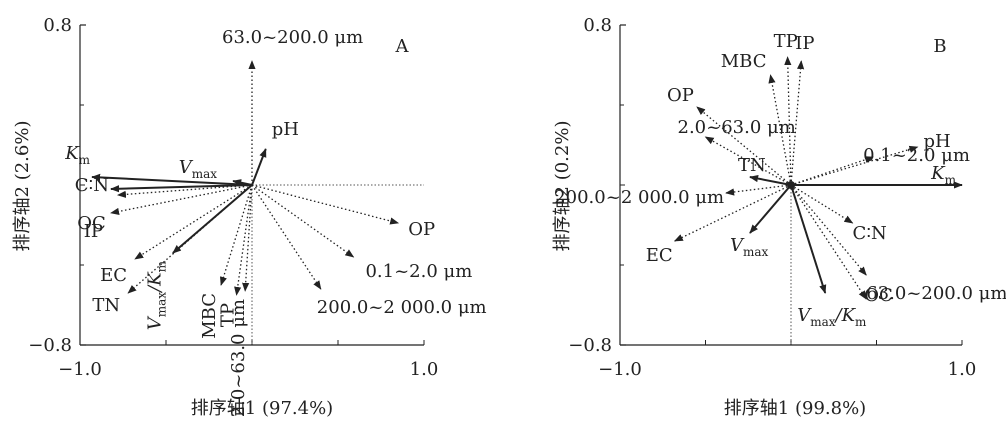 This screenshot has height=425, width=1006. I want to click on vector-arrow-oc, so click(184, 191).